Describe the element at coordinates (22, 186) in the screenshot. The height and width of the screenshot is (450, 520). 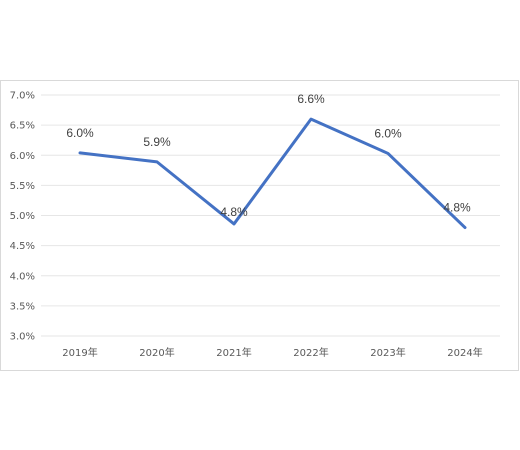
I see `y-tick-label: 5.5%` at that location.